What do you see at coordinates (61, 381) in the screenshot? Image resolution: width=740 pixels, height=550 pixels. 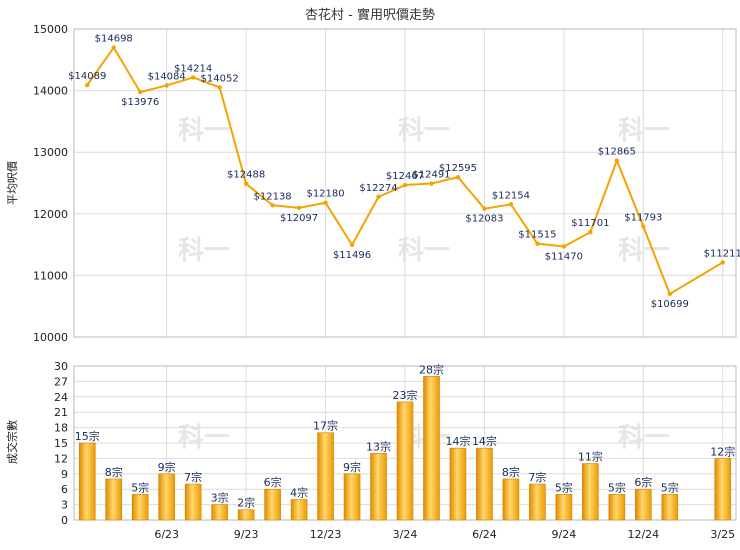 I see `count-y-tick-label: 27` at bounding box center [61, 381].